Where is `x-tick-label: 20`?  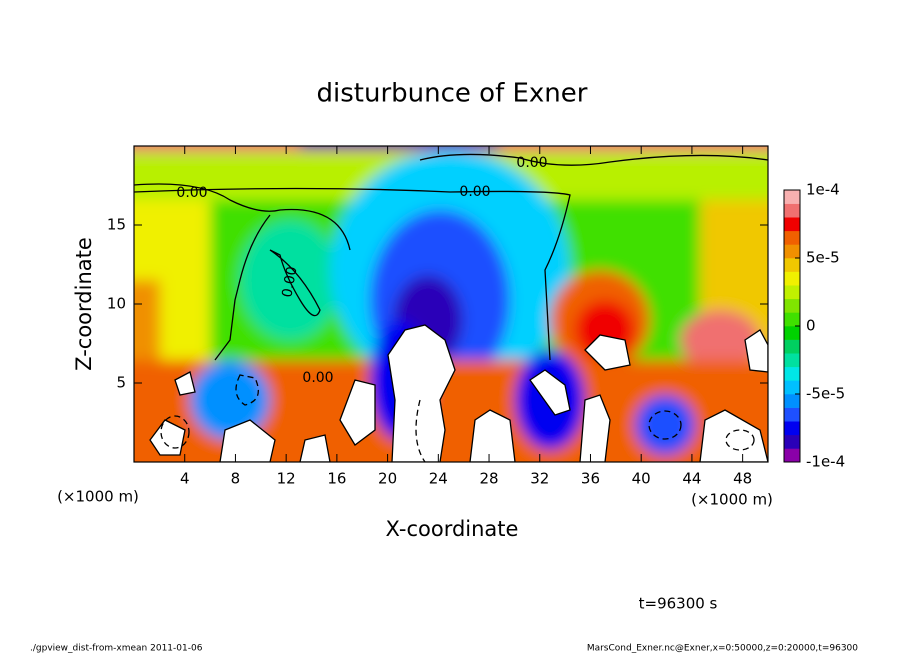 x-tick-label: 20 is located at coordinates (387, 479).